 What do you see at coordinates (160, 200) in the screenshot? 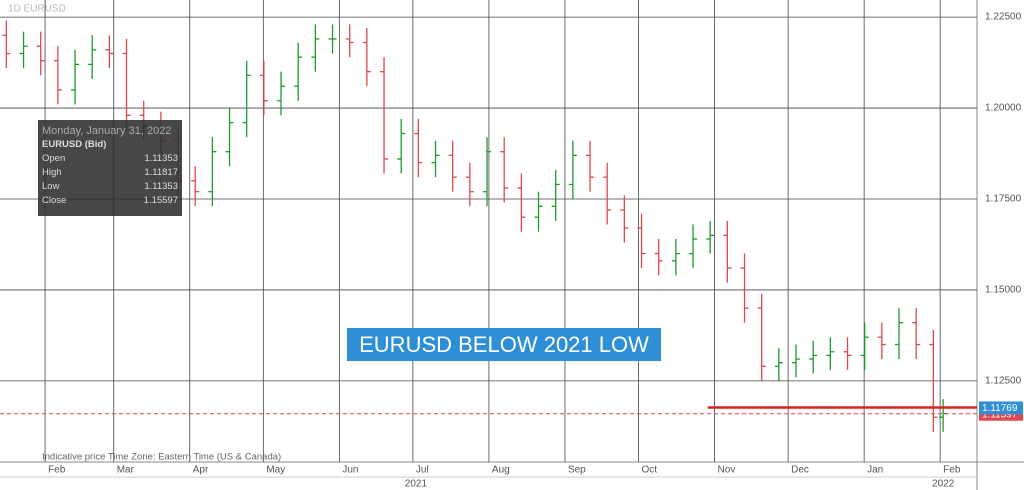
I see `tooltip-value: 1.15597` at bounding box center [160, 200].